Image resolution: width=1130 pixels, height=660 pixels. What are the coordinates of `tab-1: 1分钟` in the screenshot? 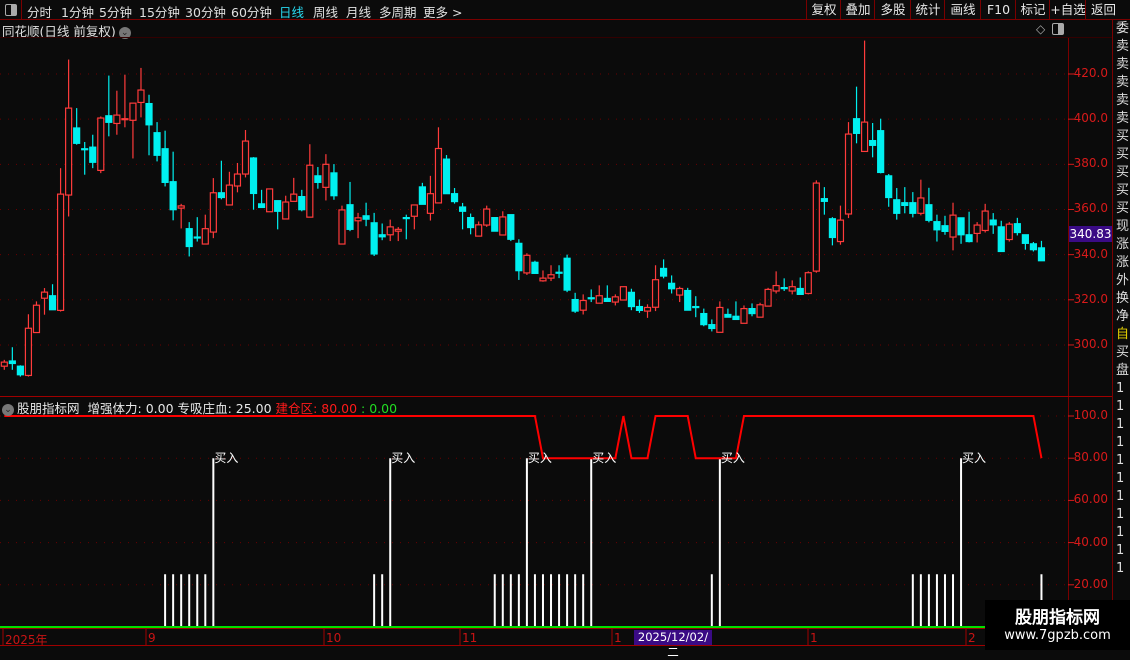 It's located at (77, 12).